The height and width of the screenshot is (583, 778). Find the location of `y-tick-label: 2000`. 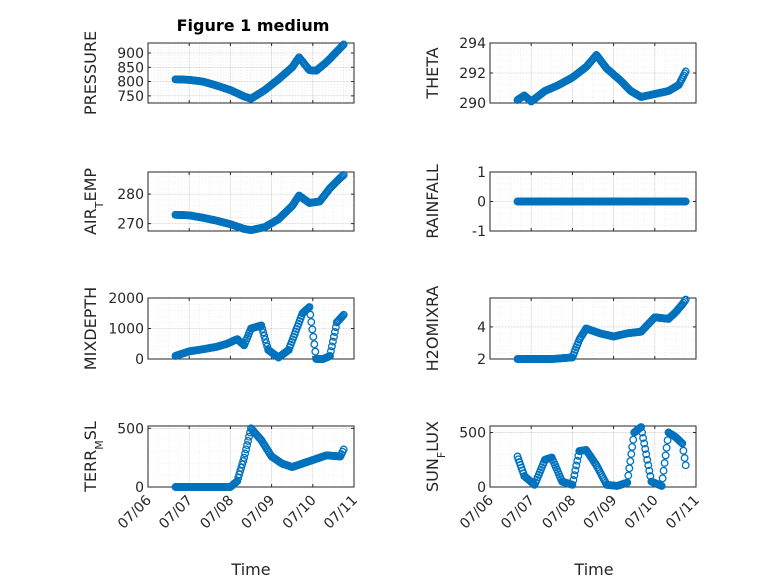

y-tick-label: 2000 is located at coordinates (126, 299).